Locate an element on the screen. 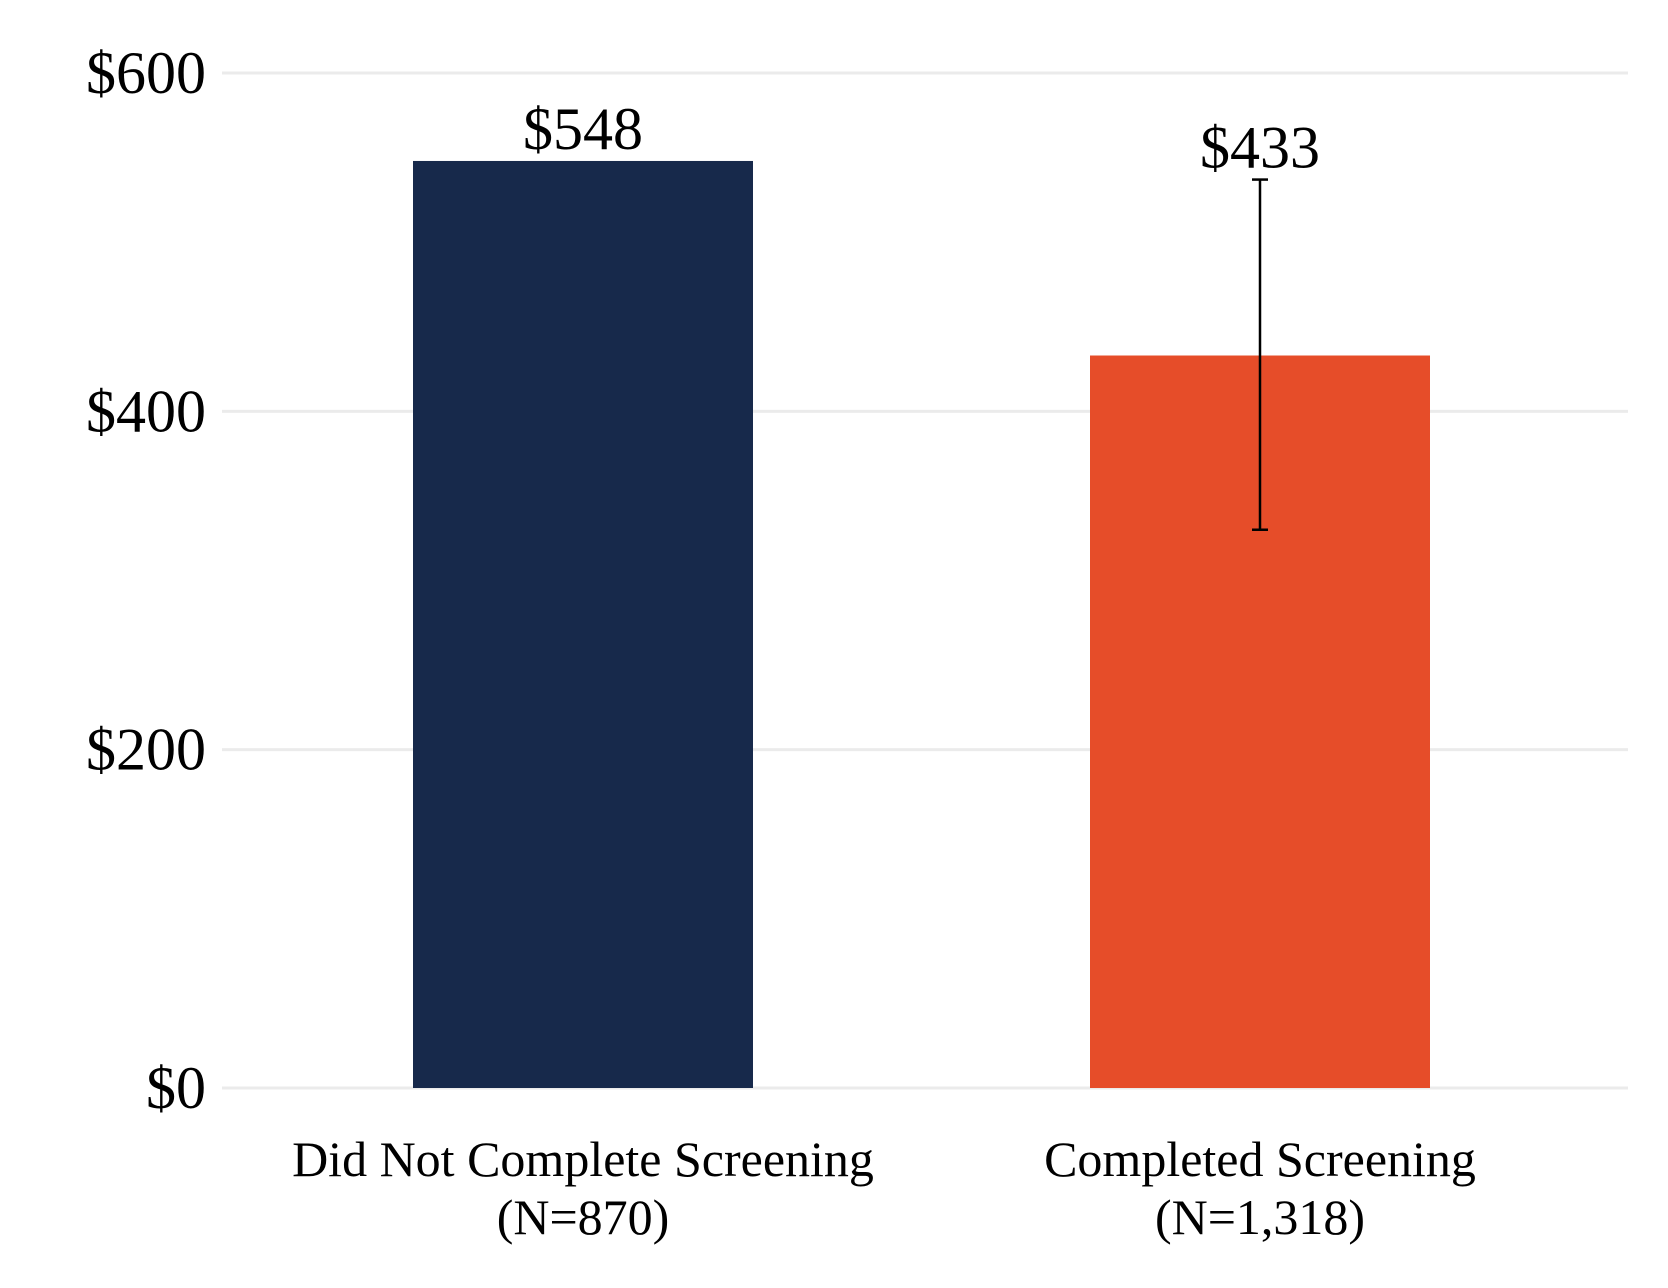 This screenshot has height=1288, width=1668. x-tick-label: Did Not Complete Screening is located at coordinates (583, 1159).